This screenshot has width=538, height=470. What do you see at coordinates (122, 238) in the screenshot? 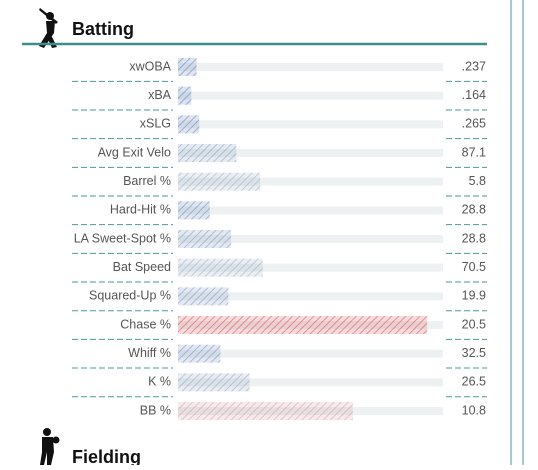
I see `stat-label: LA Sweet-Spot %` at bounding box center [122, 238].